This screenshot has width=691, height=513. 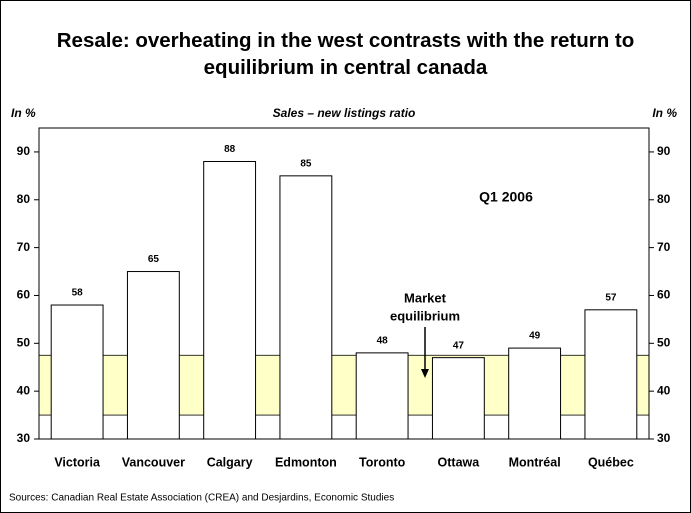 I want to click on y-tick-label: 60, so click(x=24, y=295).